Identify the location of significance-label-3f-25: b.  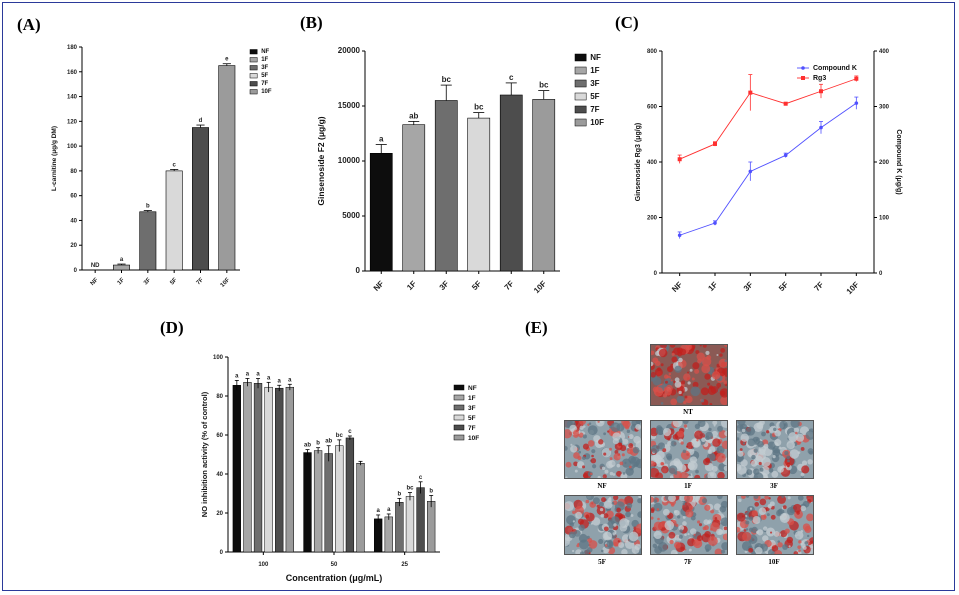
(400, 494).